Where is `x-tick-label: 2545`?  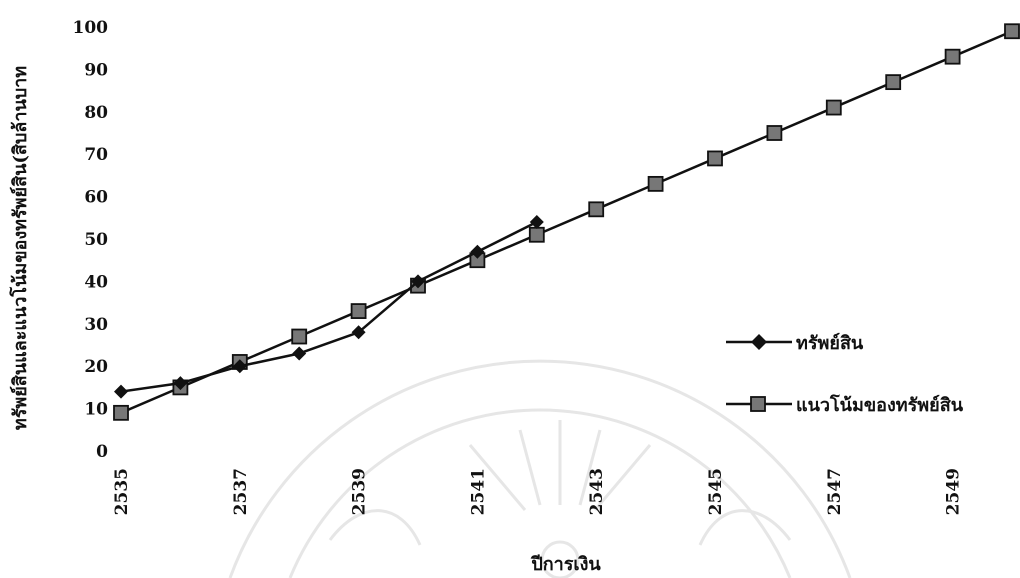 x-tick-label: 2545 is located at coordinates (716, 491).